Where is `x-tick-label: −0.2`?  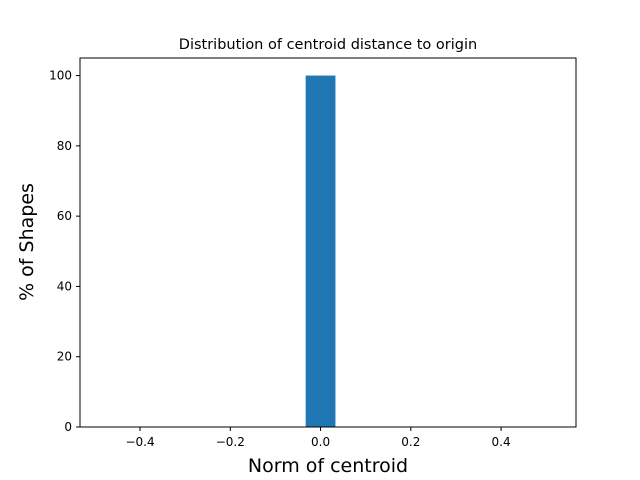 x-tick-label: −0.2 is located at coordinates (230, 442).